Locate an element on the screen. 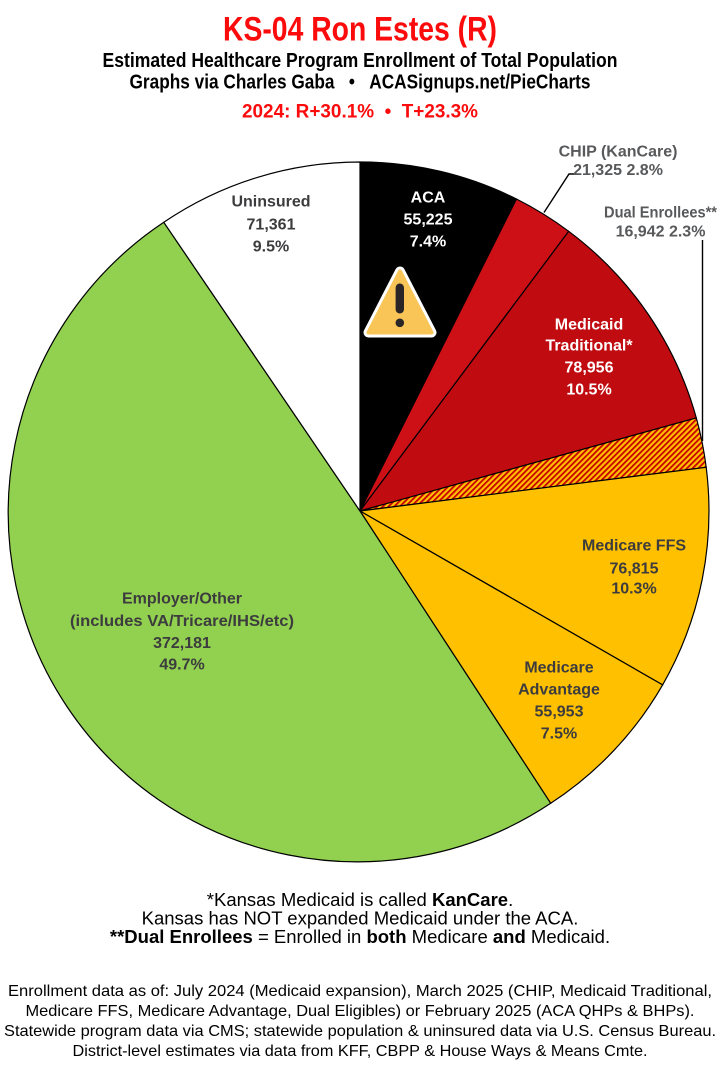 The image size is (720, 1070). svg-text: (includes VA/Tricare/IHS/etc) is located at coordinates (182, 621).